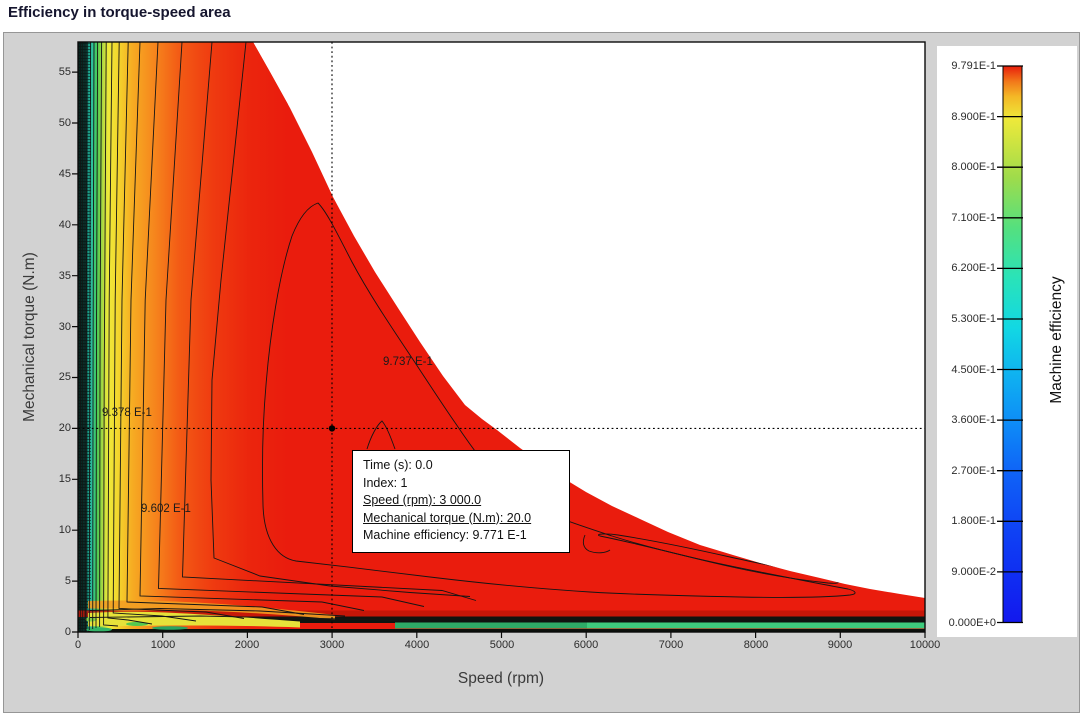  Describe the element at coordinates (385, 482) in the screenshot. I see `tooltip-index: Index: 1` at that location.